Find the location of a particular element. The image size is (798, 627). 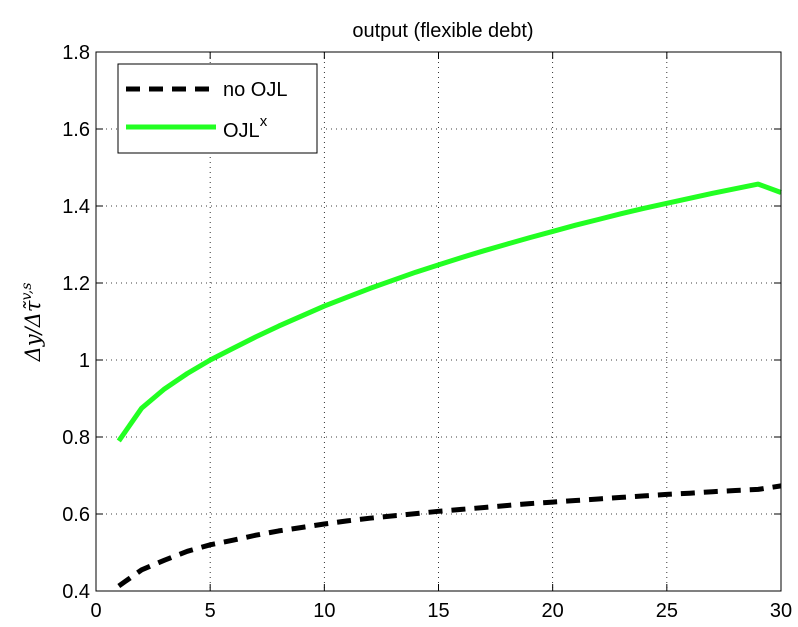

chart-title: output (flexible debt) is located at coordinates (442, 31).